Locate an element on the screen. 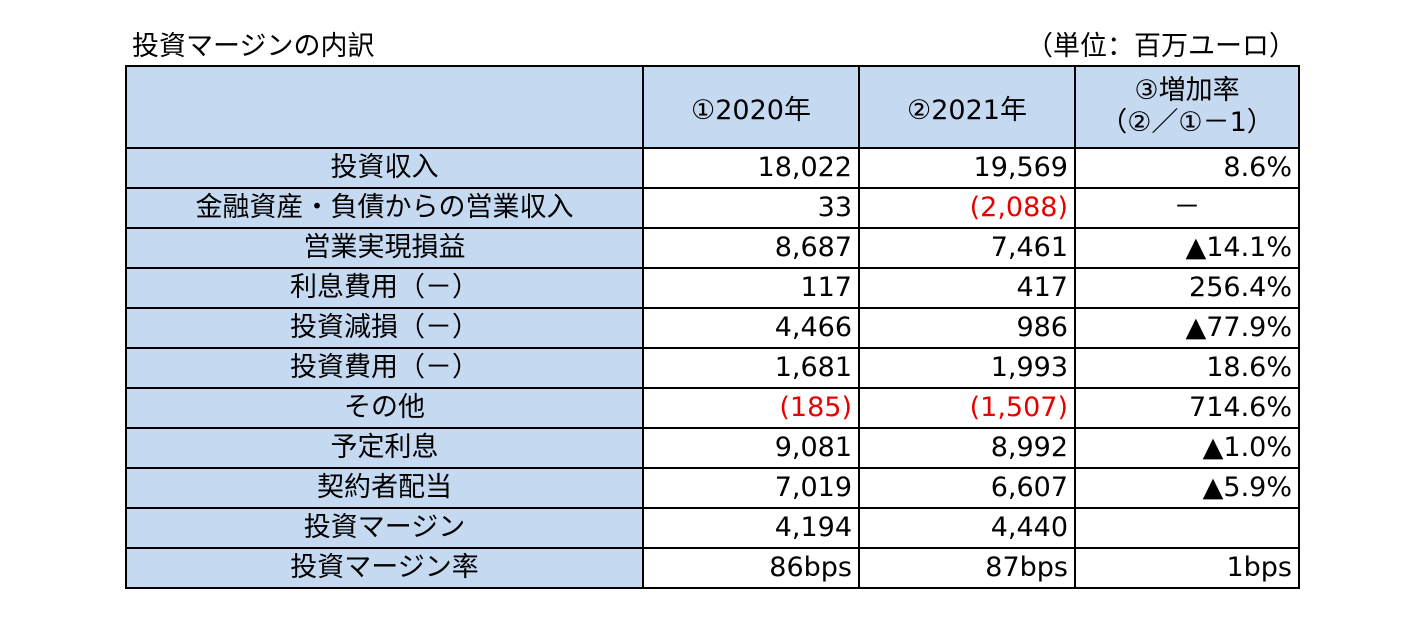 The image size is (1426, 638). value-2021: 4,440 is located at coordinates (967, 528).